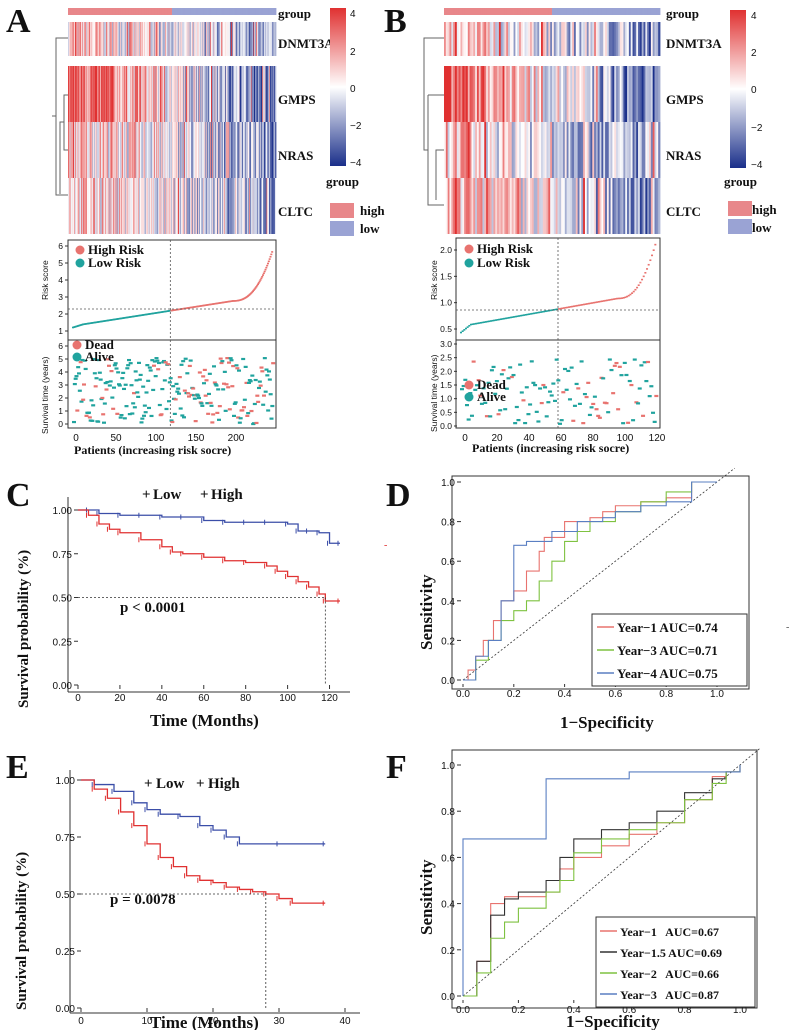 Image resolution: width=789 pixels, height=1030 pixels. What do you see at coordinates (463, 1010) in the screenshot?
I see `x-tick-label: 0.0` at bounding box center [463, 1010].